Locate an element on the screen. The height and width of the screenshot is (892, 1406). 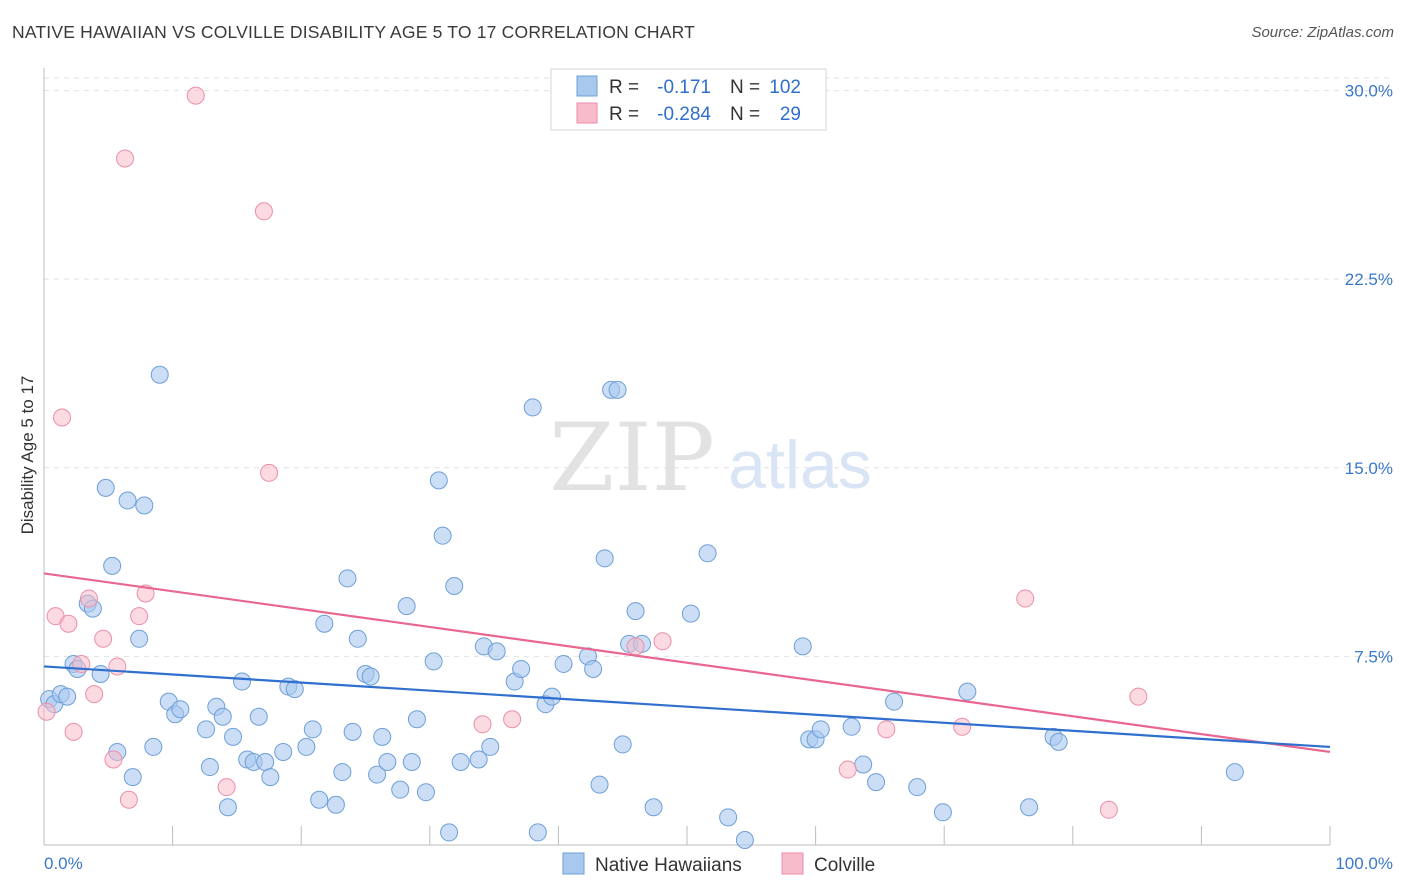
legend-r-label-1: R = is located at coordinates (624, 87).